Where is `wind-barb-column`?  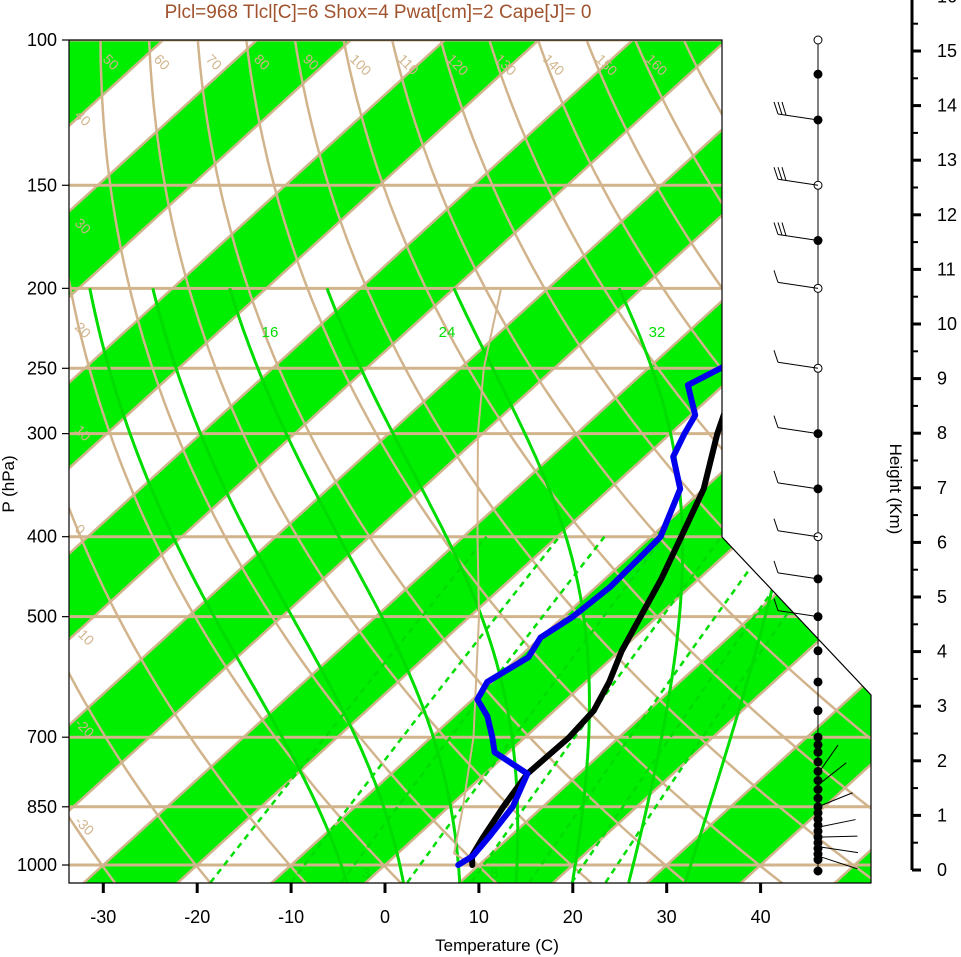 wind-barb-column is located at coordinates (816, 455).